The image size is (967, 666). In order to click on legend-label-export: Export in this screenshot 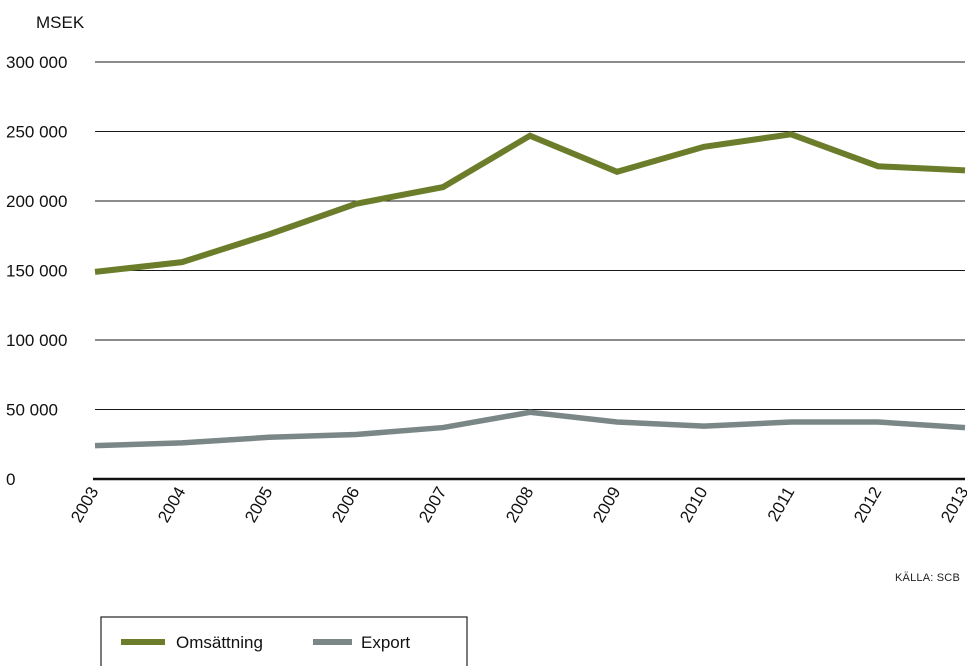, I will do `click(385, 642)`.